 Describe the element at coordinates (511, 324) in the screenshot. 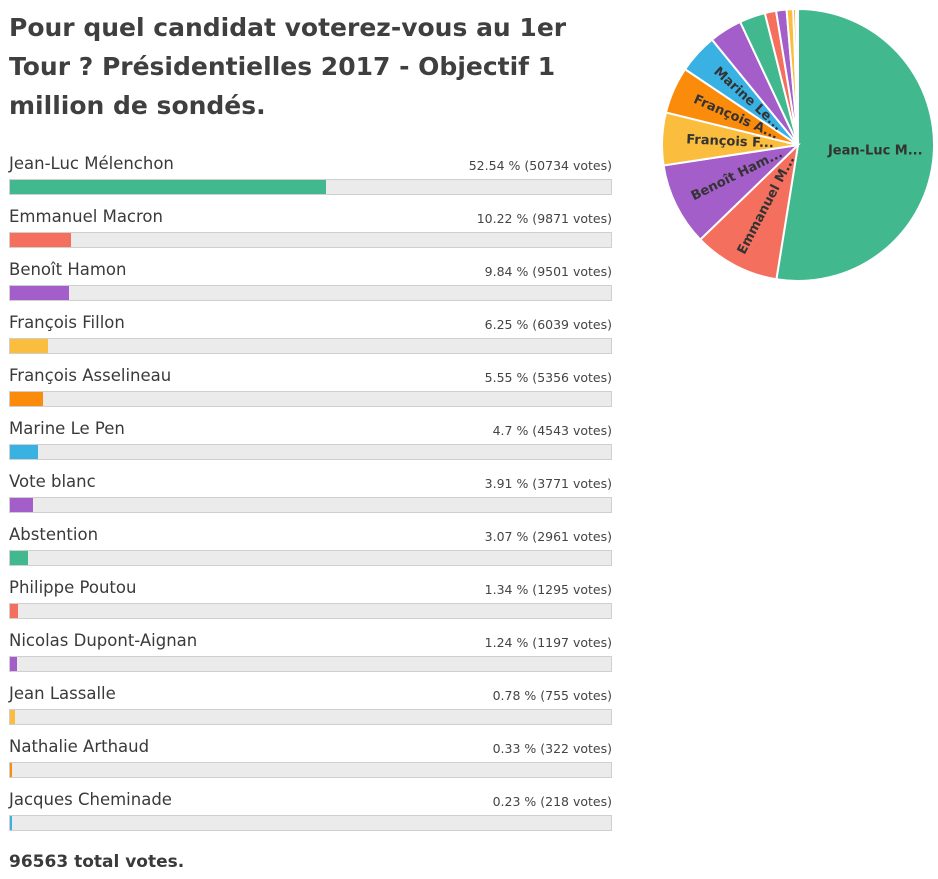

I see `percent-value: 6.25` at that location.